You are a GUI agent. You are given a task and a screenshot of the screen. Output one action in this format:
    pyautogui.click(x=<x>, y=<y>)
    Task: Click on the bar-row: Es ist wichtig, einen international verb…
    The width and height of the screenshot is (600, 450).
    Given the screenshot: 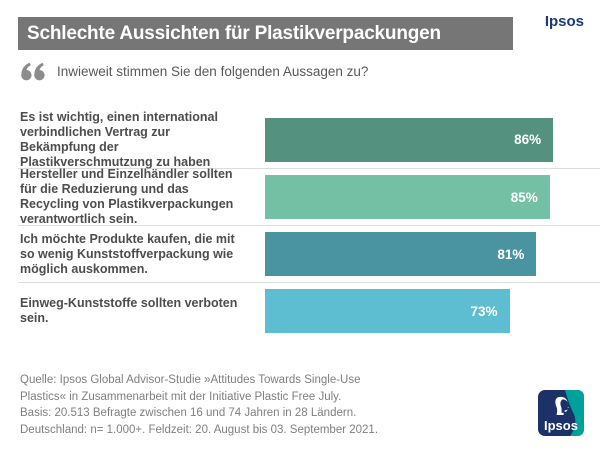 What is the action you would take?
    pyautogui.click(x=309, y=139)
    